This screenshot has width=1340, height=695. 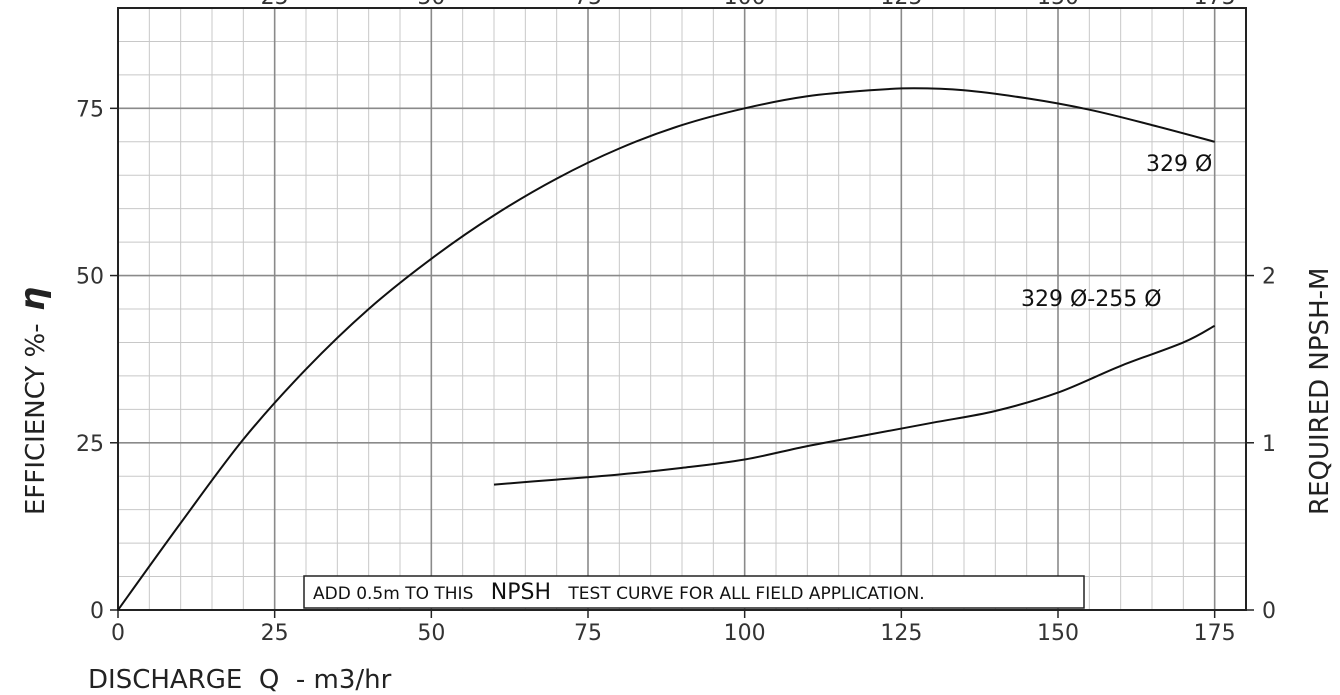 I want to click on x-top-tick-label: 100, so click(x=745, y=5).